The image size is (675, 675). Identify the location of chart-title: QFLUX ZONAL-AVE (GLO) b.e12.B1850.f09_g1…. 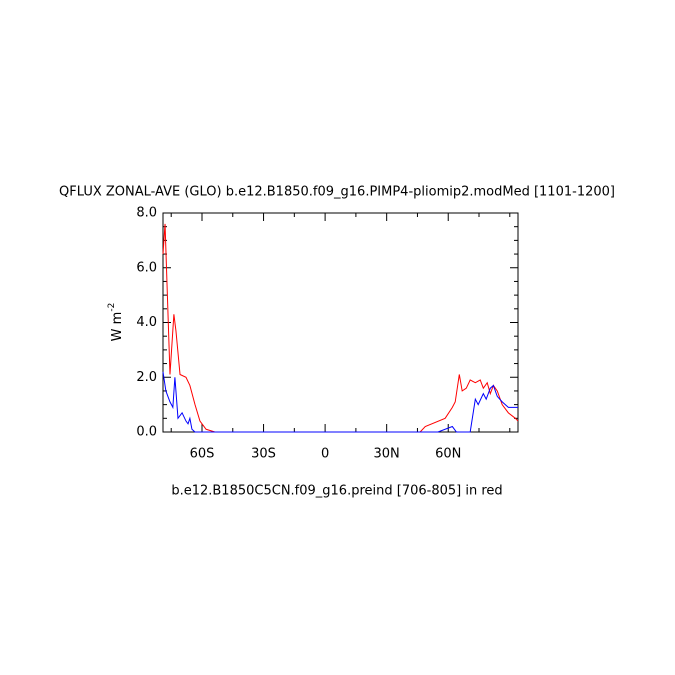
(337, 192).